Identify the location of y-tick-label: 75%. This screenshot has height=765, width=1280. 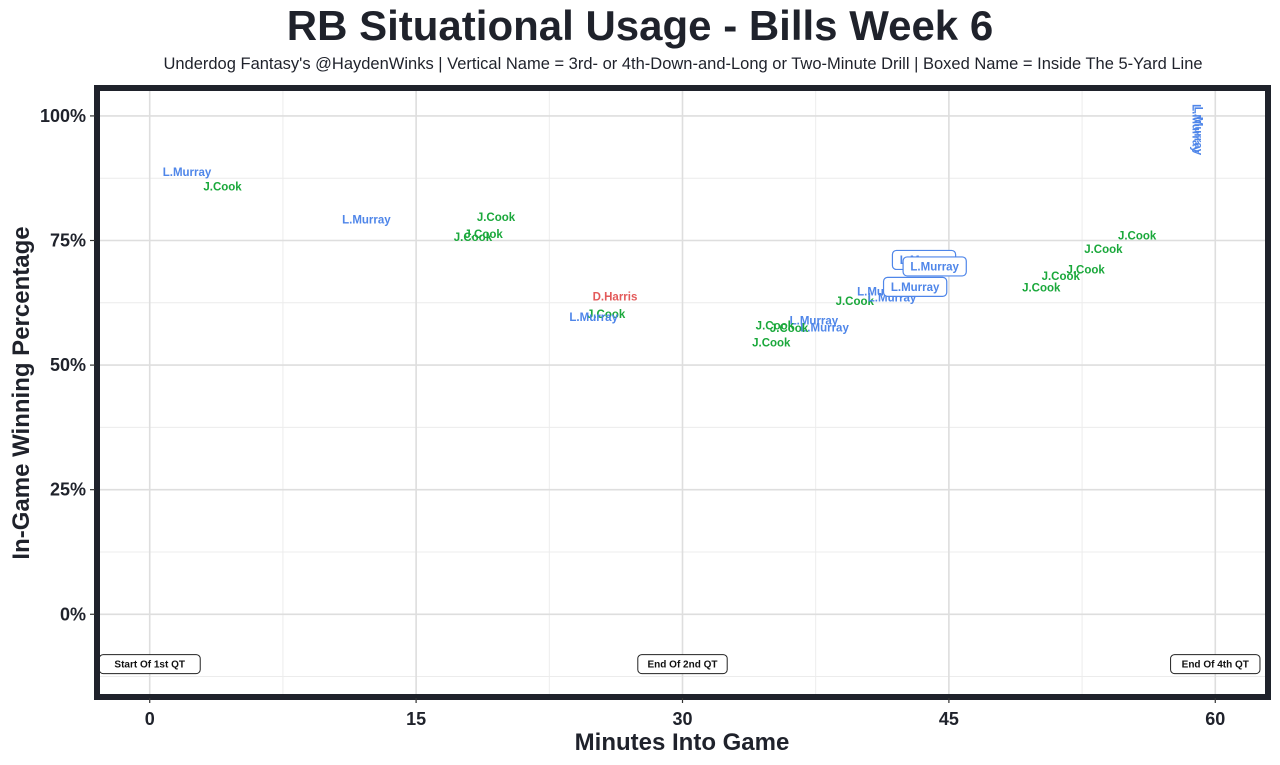
(68, 241).